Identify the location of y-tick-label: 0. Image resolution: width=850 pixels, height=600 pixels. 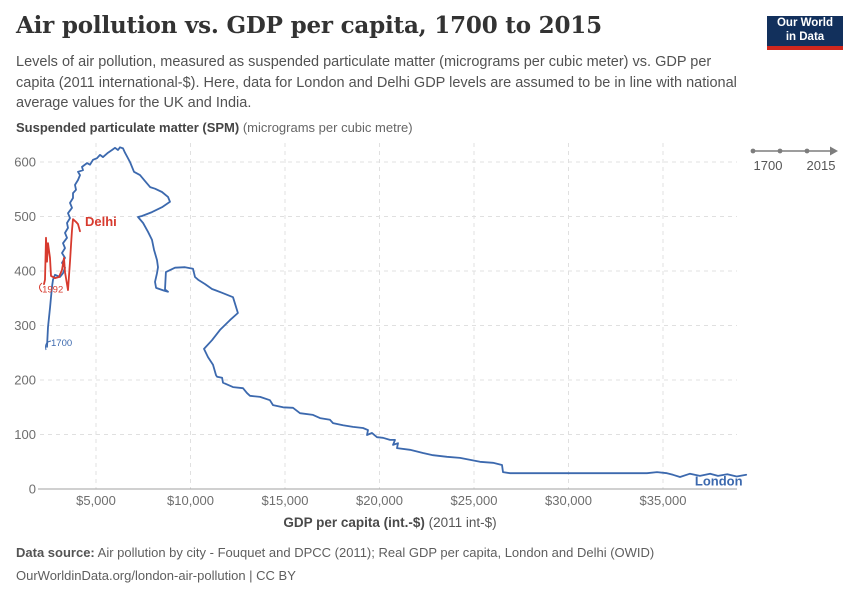
(32, 489).